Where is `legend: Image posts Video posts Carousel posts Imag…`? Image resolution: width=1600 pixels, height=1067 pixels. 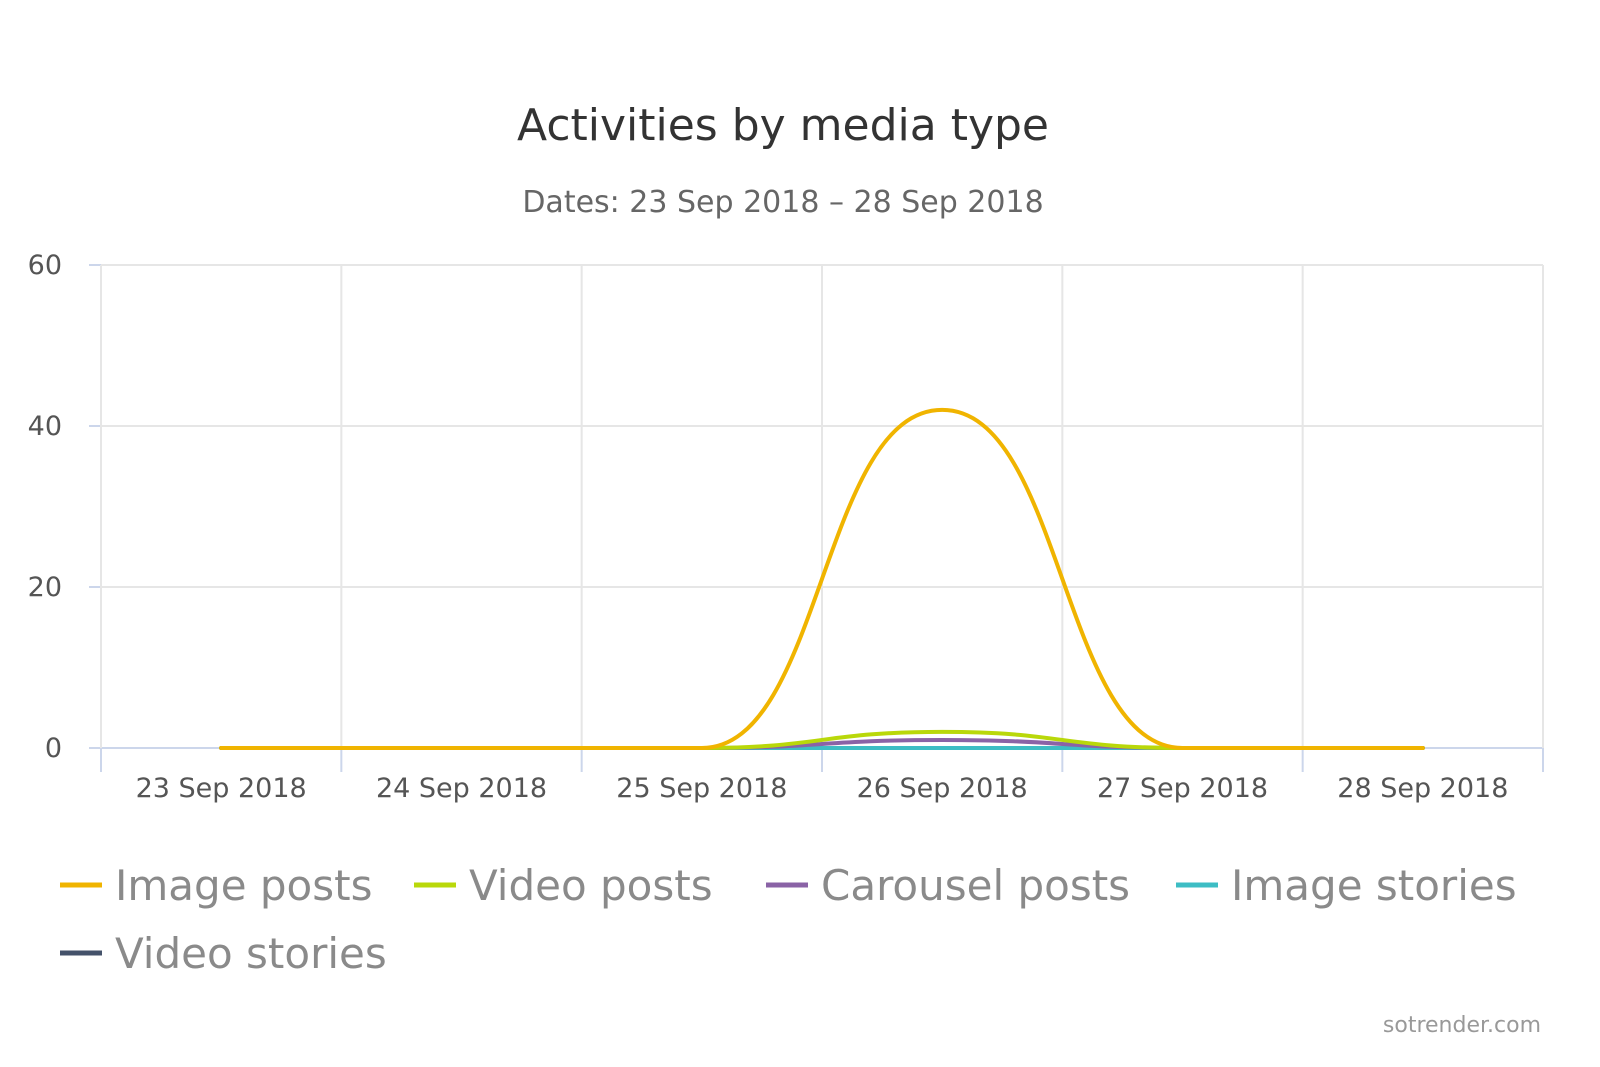
legend: Image posts Video posts Carousel posts Imag… is located at coordinates (788, 919).